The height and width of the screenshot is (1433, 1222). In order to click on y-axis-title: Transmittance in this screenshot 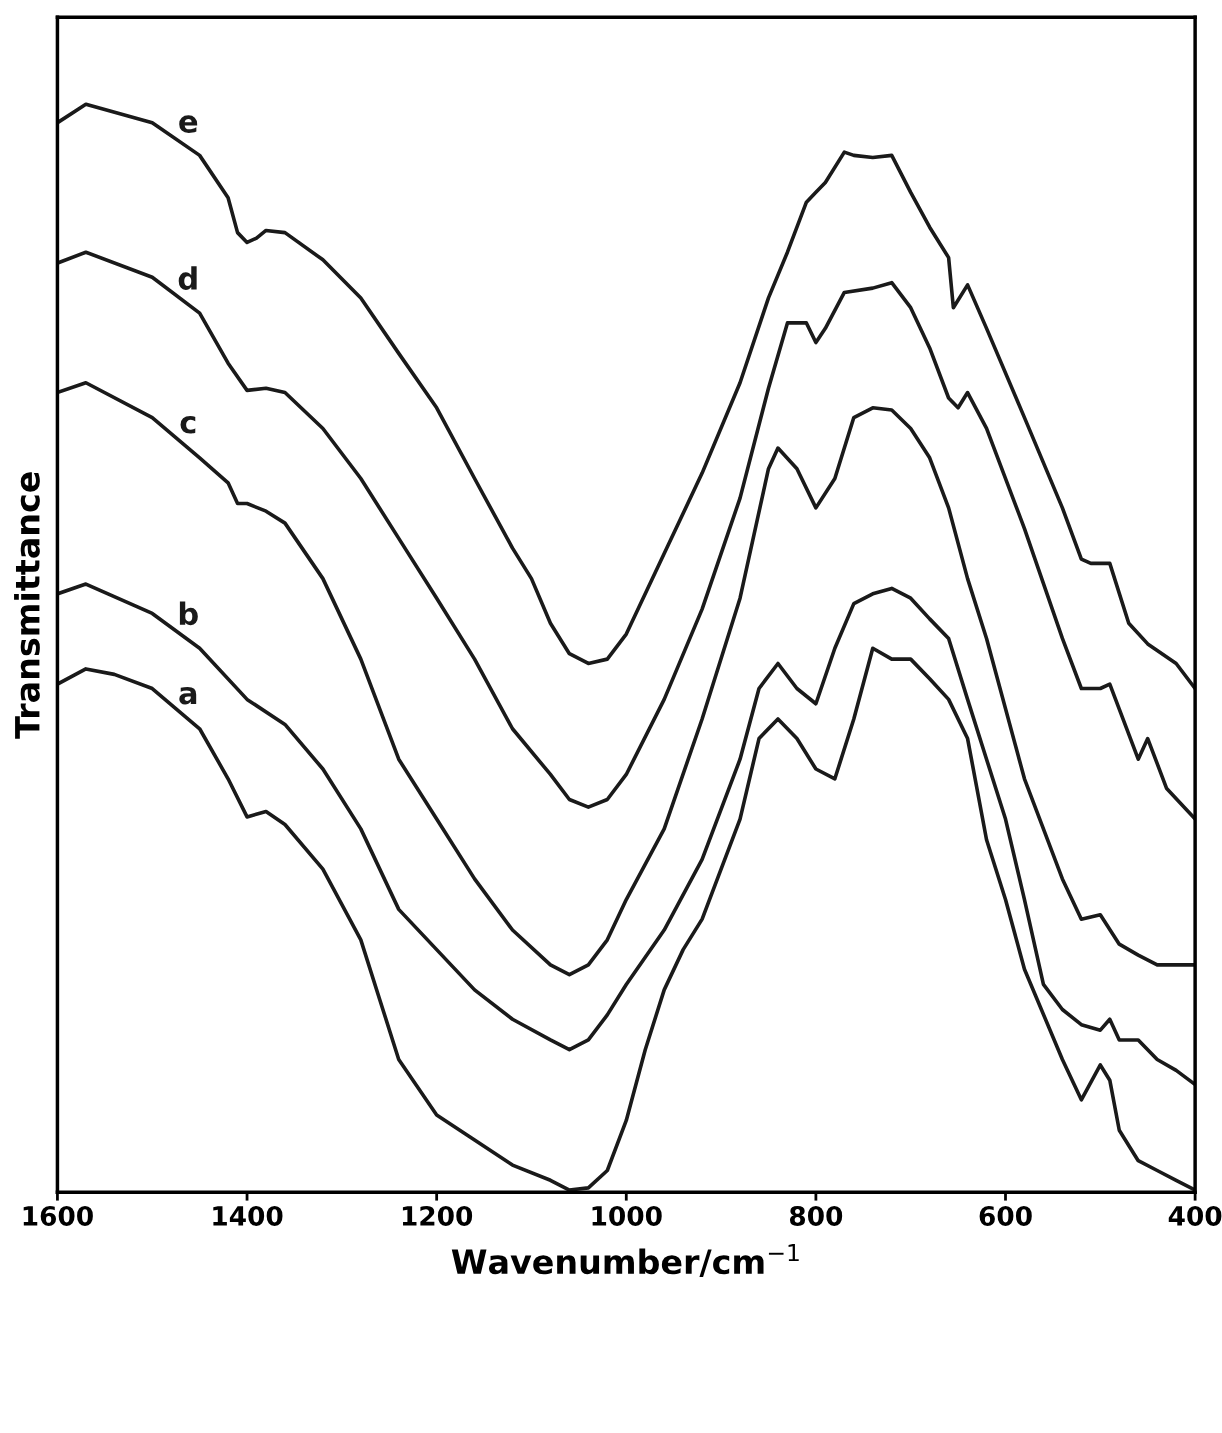, I will do `click(27, 605)`.